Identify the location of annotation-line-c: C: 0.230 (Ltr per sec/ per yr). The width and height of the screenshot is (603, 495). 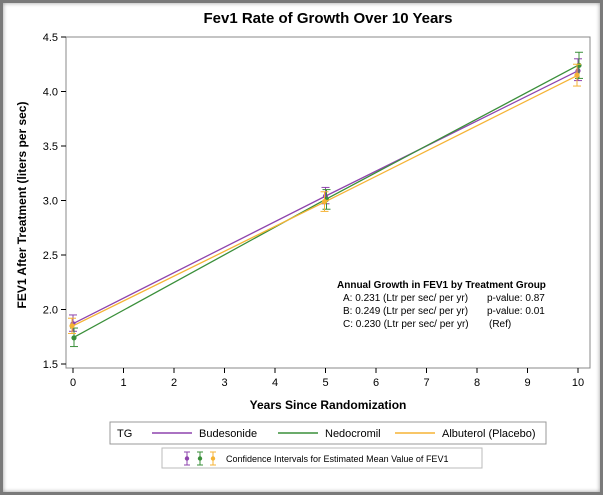
(406, 324).